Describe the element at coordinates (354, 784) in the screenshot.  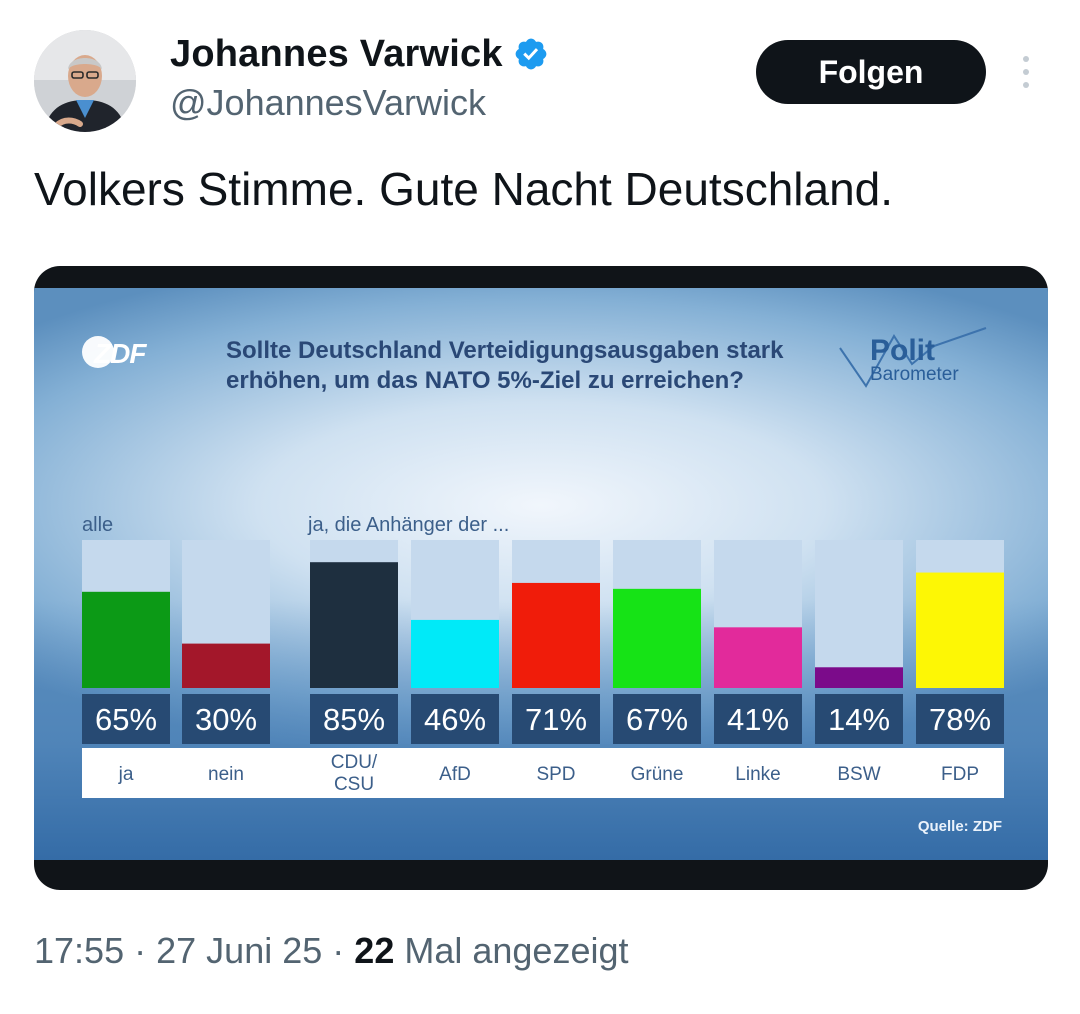
I see `category-label: CSU` at that location.